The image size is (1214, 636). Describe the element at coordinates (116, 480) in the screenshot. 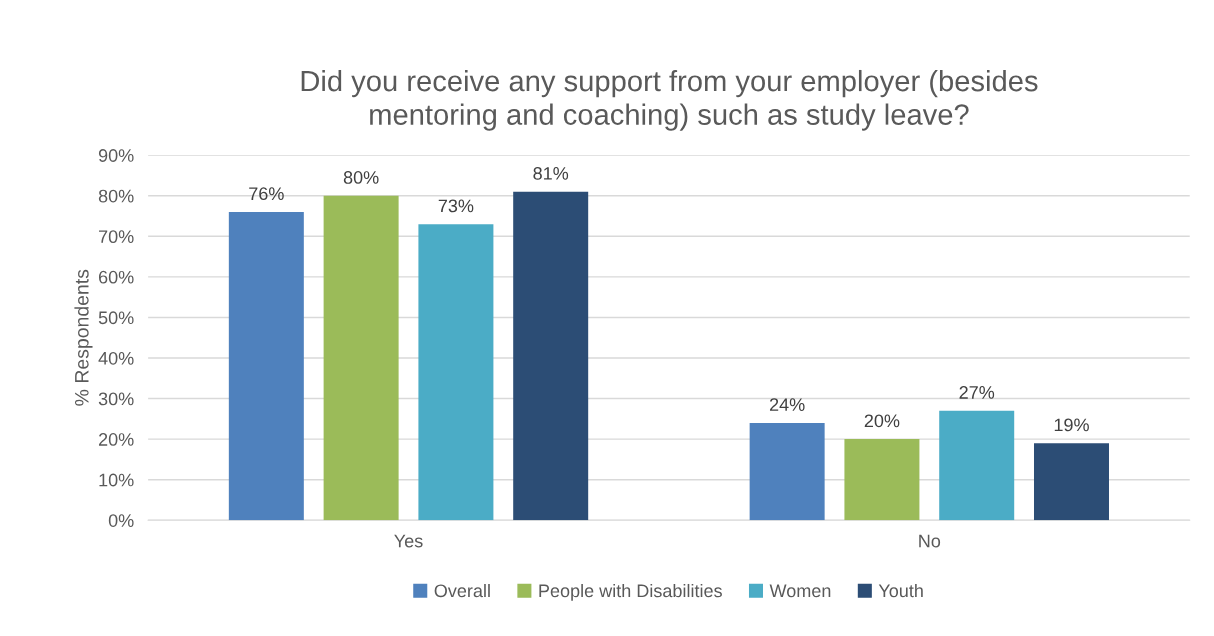

I see `y-tick-label: 10%` at that location.